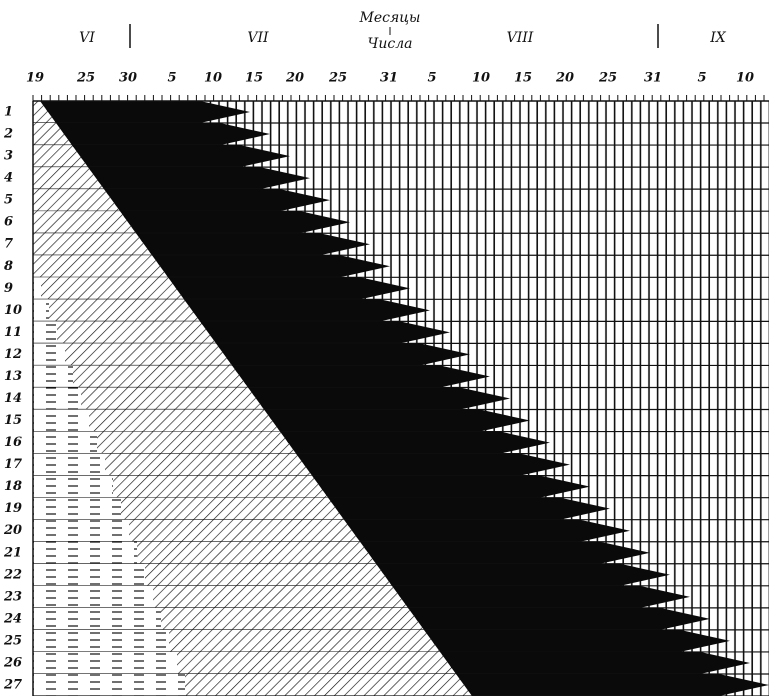 The height and width of the screenshot is (696, 769). What do you see at coordinates (12, 640) in the screenshot?
I see `row-label: 25` at bounding box center [12, 640].